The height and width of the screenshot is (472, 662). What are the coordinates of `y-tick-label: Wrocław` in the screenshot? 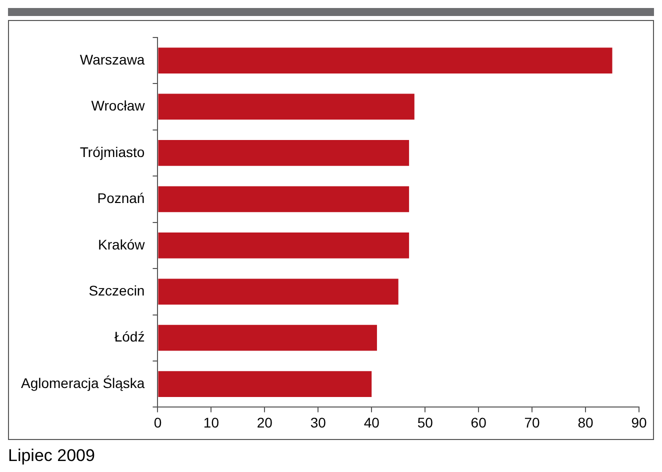 It's located at (118, 106).